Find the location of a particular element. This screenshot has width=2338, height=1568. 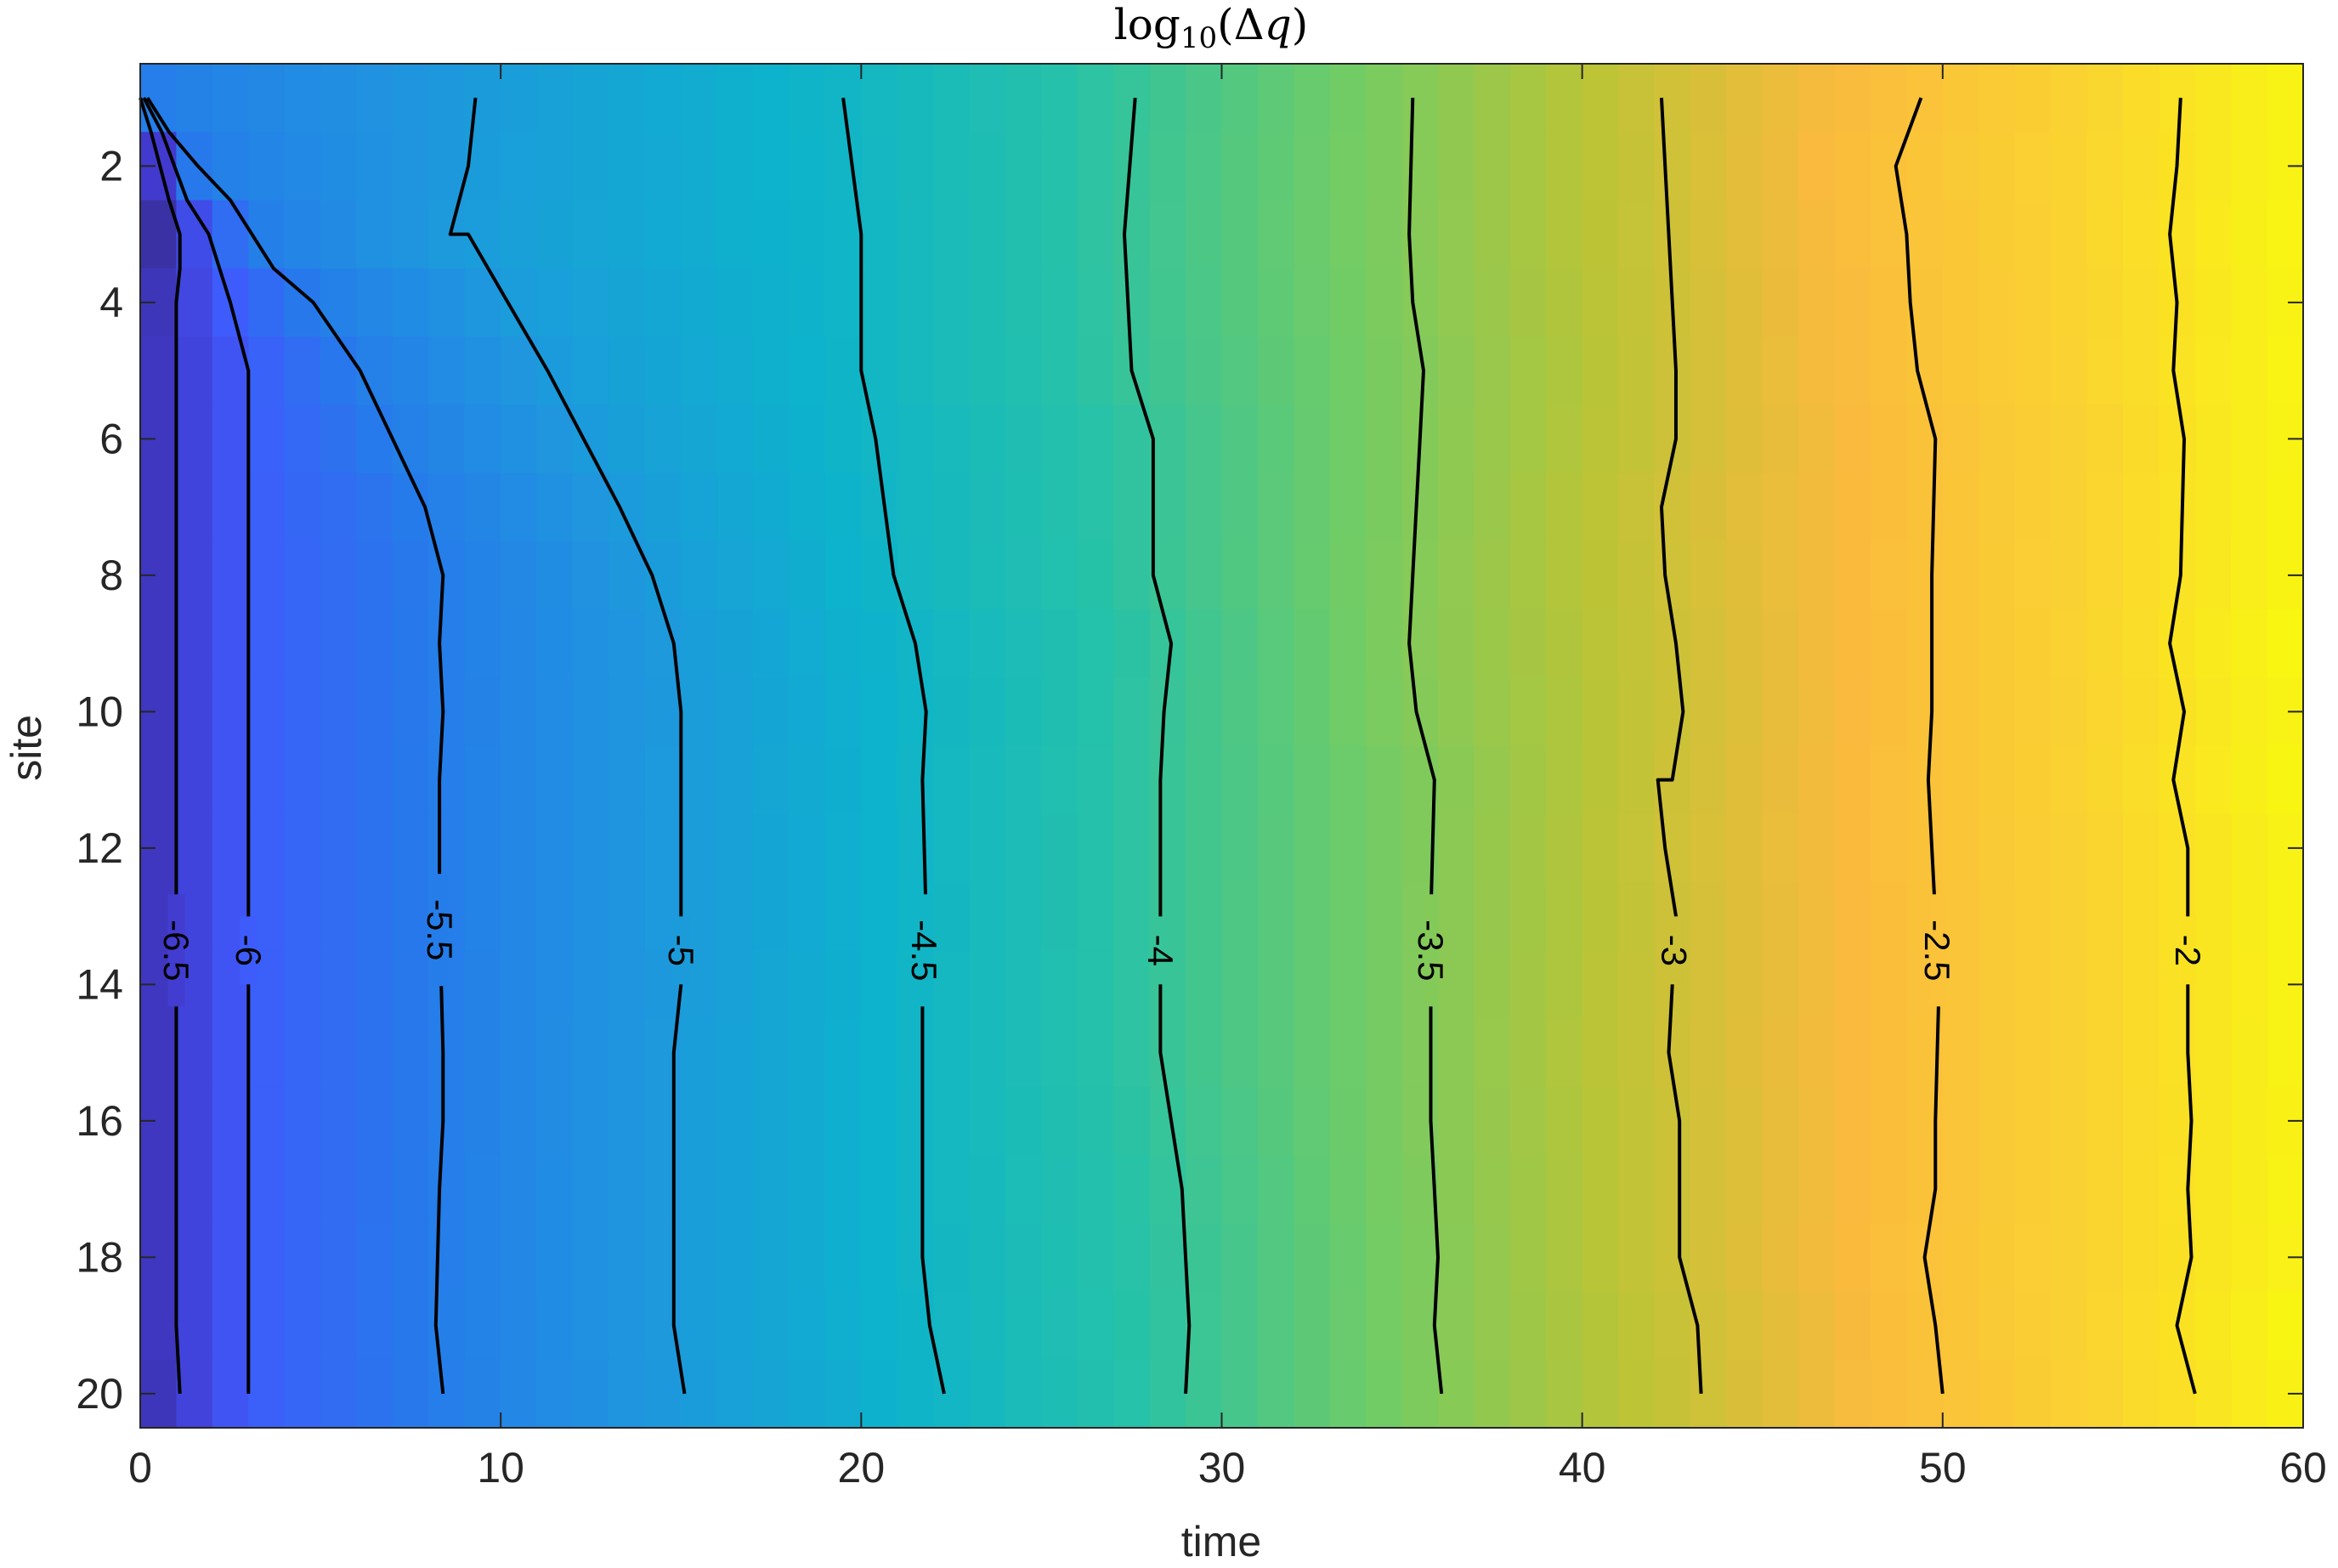

y-tick-label: 14 is located at coordinates (99, 984).